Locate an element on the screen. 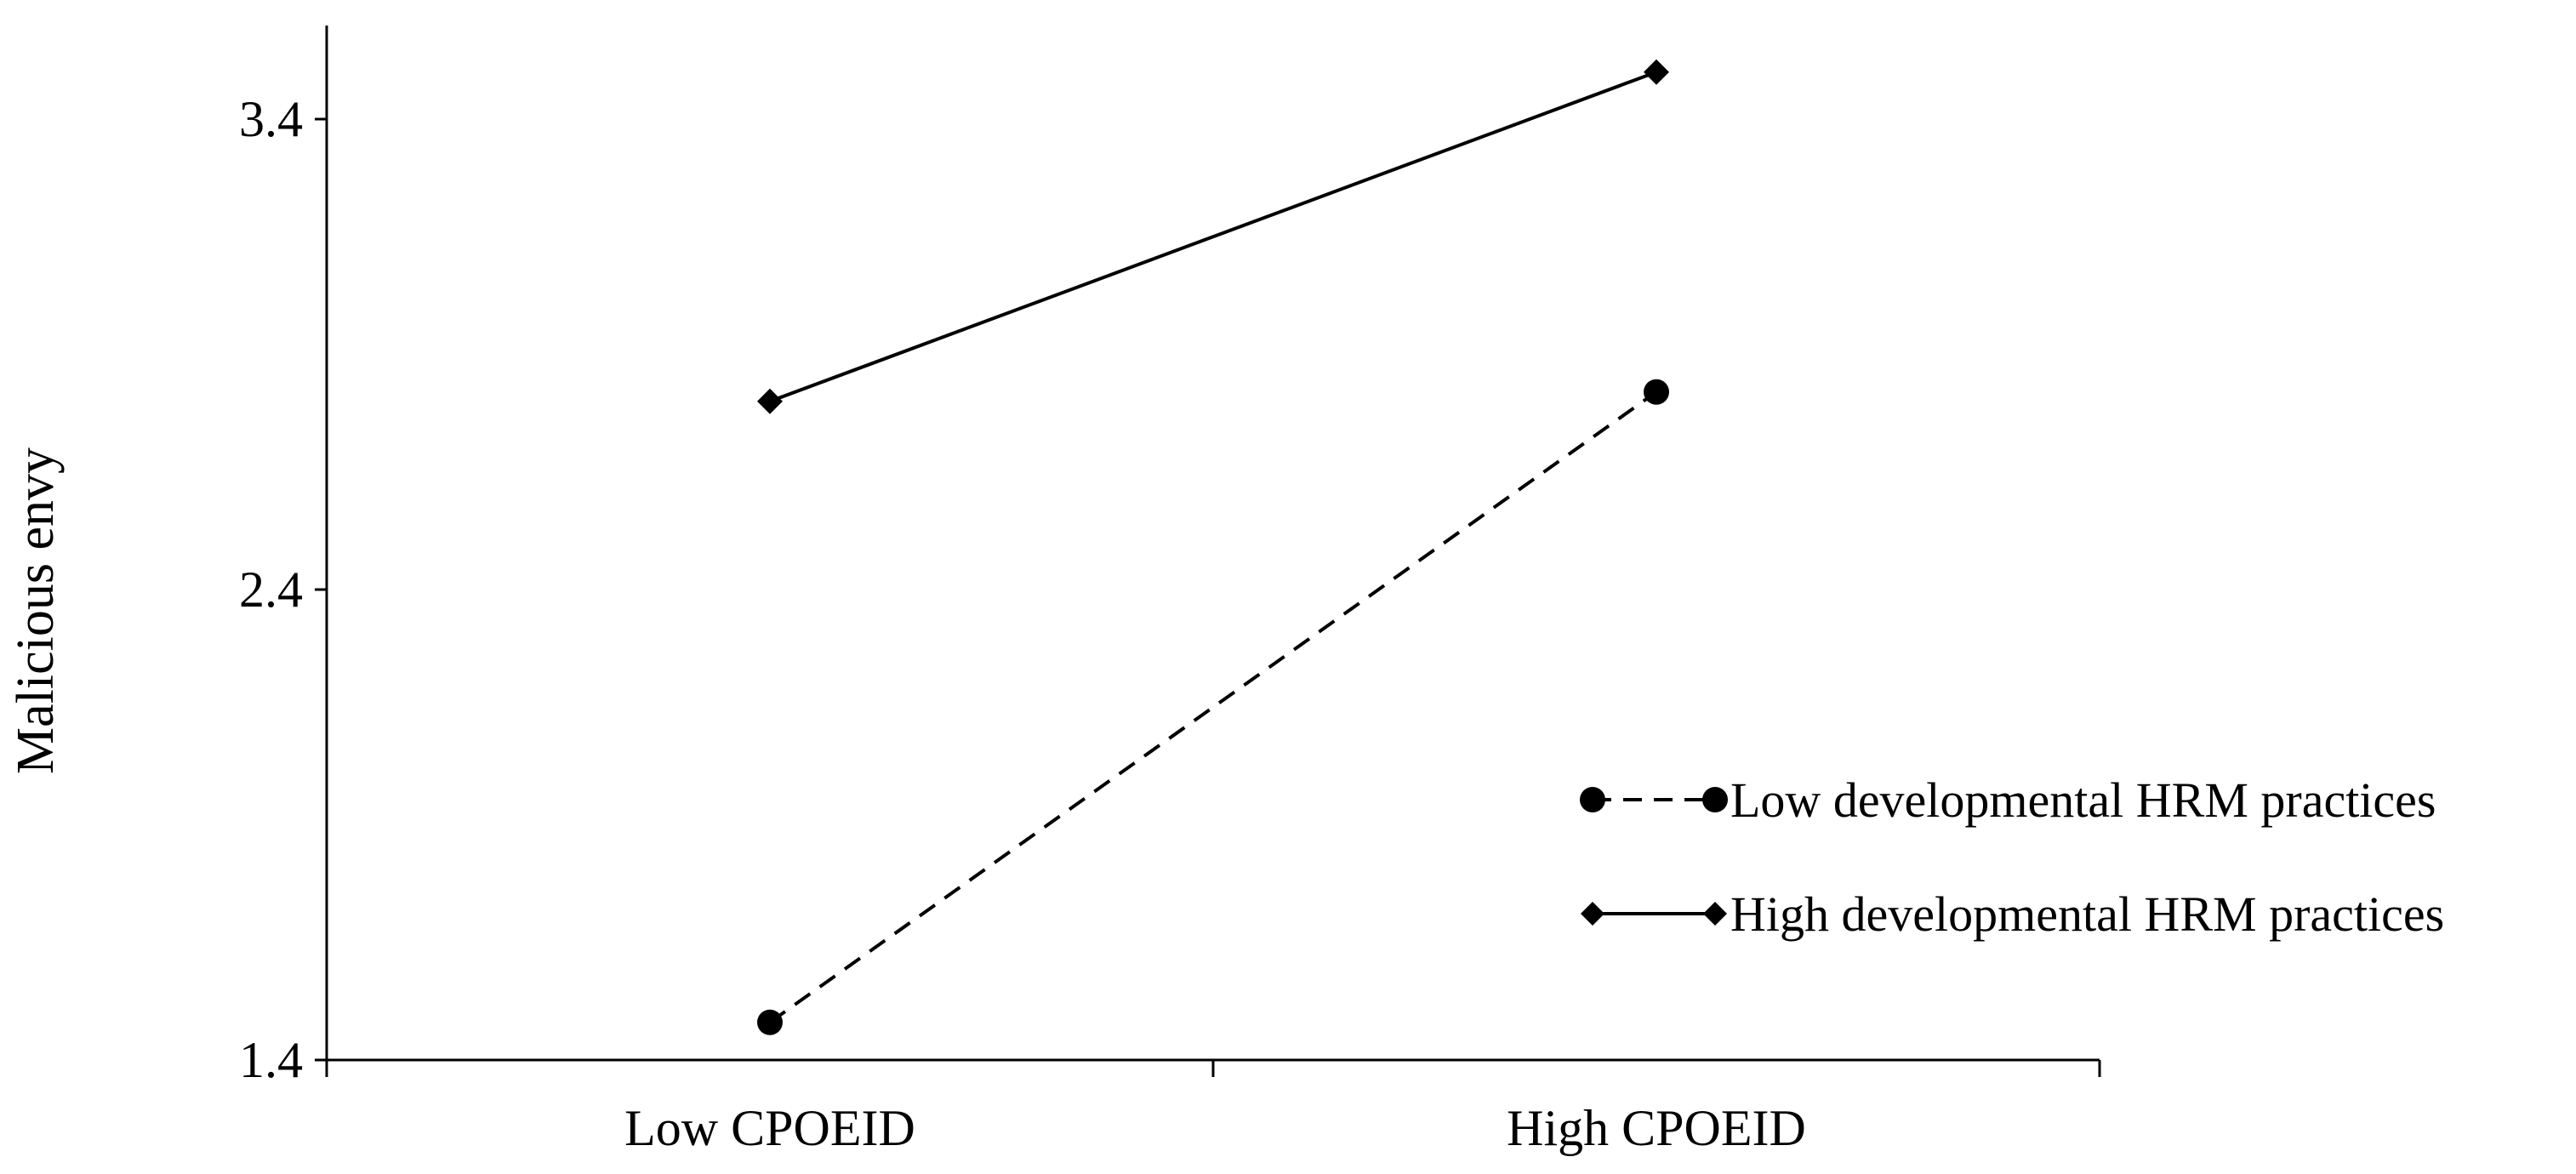 This screenshot has width=2576, height=1174. y-tick-label: 1.4 is located at coordinates (271, 1060).